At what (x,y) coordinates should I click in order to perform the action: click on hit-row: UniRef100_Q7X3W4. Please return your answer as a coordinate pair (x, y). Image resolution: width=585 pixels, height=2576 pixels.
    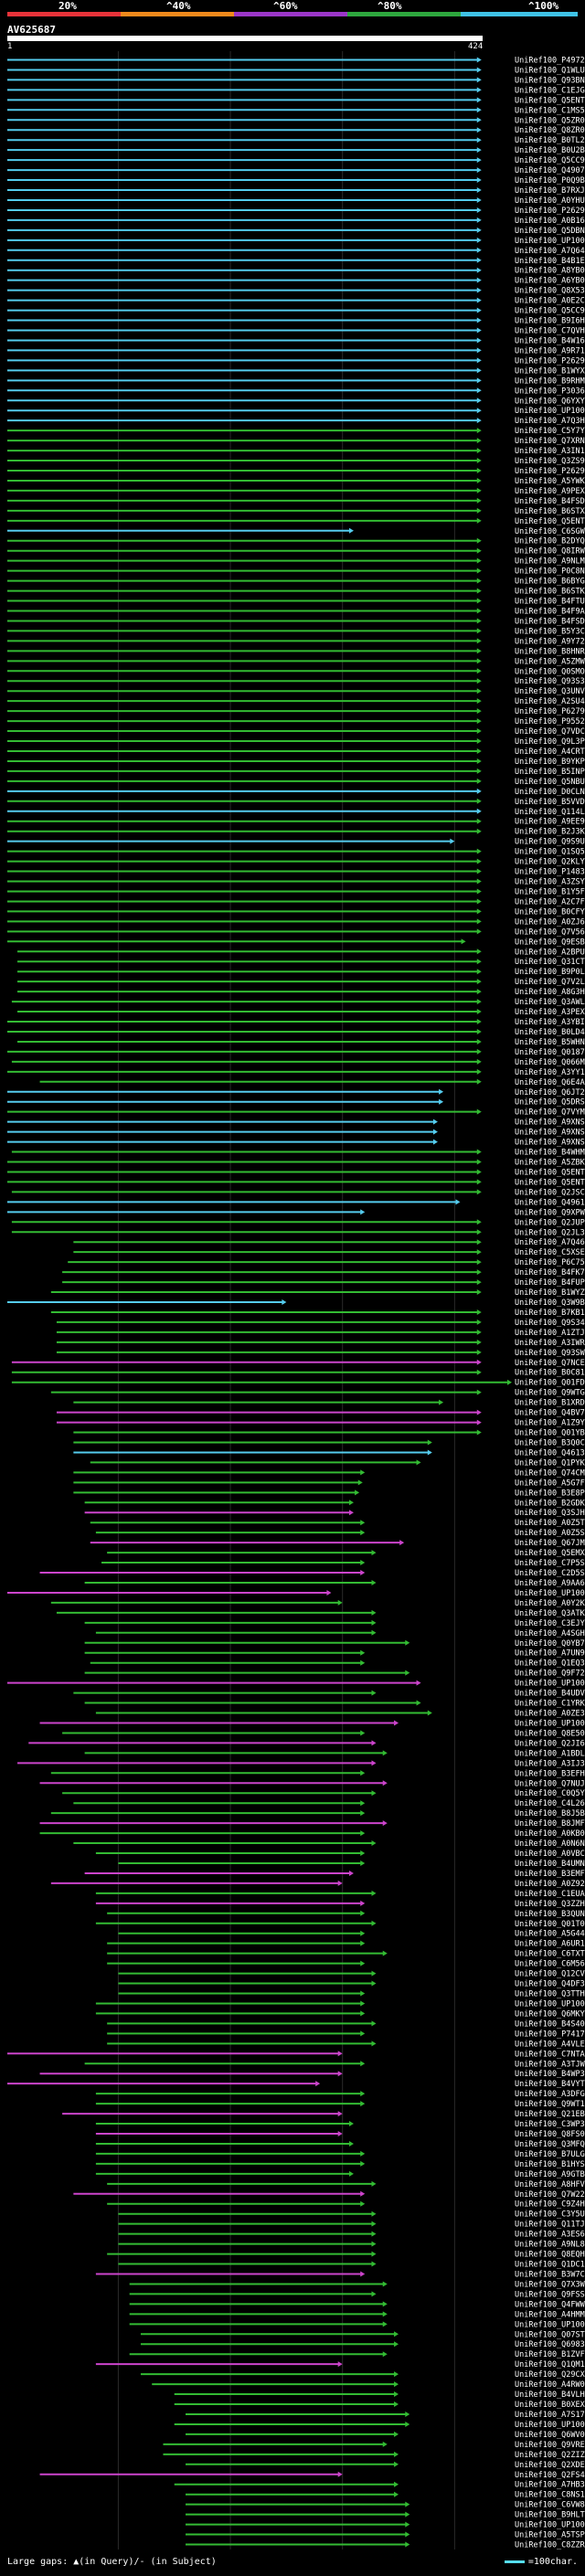
    Looking at the image, I should click on (357, 2284).